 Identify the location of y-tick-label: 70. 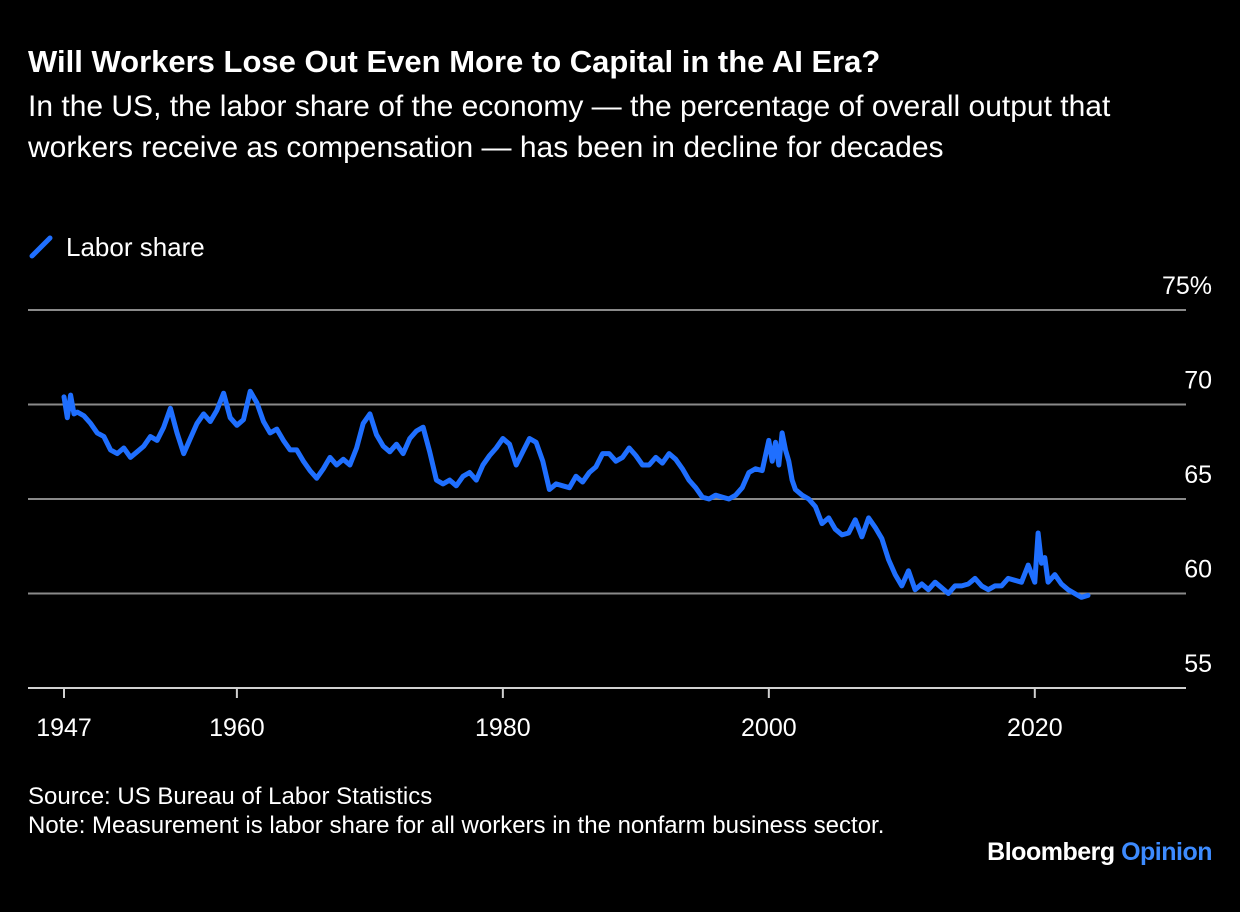
(1198, 381).